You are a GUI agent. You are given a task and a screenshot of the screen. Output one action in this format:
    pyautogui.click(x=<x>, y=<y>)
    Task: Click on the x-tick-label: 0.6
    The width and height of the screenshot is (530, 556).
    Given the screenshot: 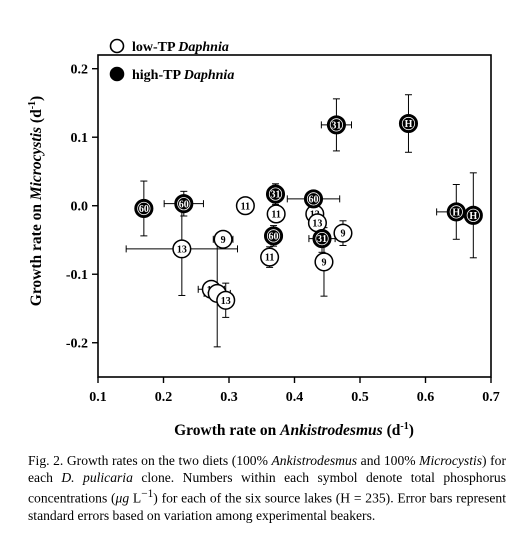 What is the action you would take?
    pyautogui.click(x=426, y=397)
    